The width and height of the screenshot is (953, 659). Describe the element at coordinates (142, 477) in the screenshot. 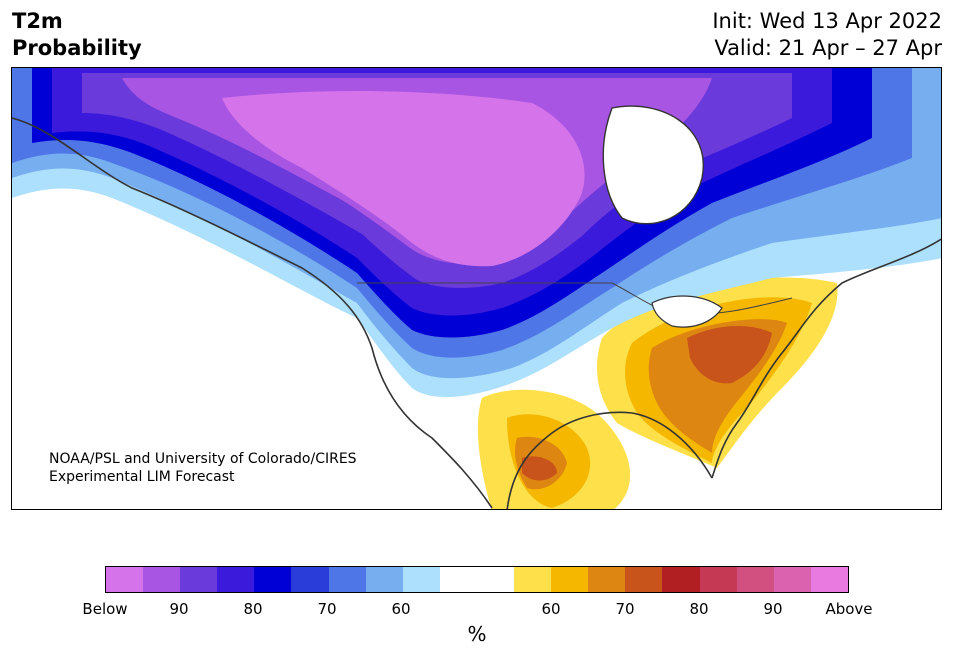

I see `credit-line-2: Experimental LIM Forecast` at that location.